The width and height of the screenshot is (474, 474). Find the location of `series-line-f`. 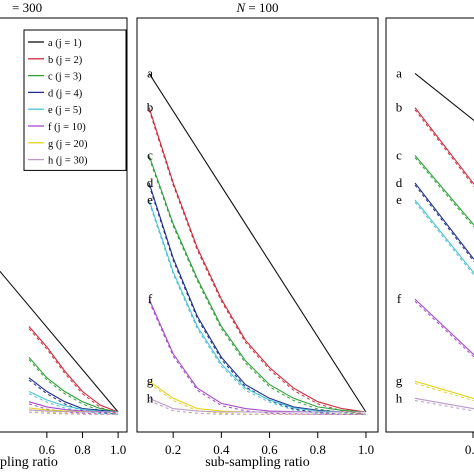

series-line-f is located at coordinates (444, 327).